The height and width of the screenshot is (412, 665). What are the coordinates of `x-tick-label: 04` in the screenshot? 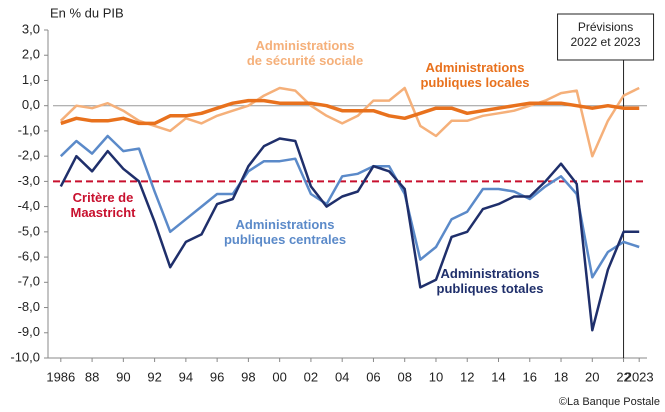 It's located at (342, 376).